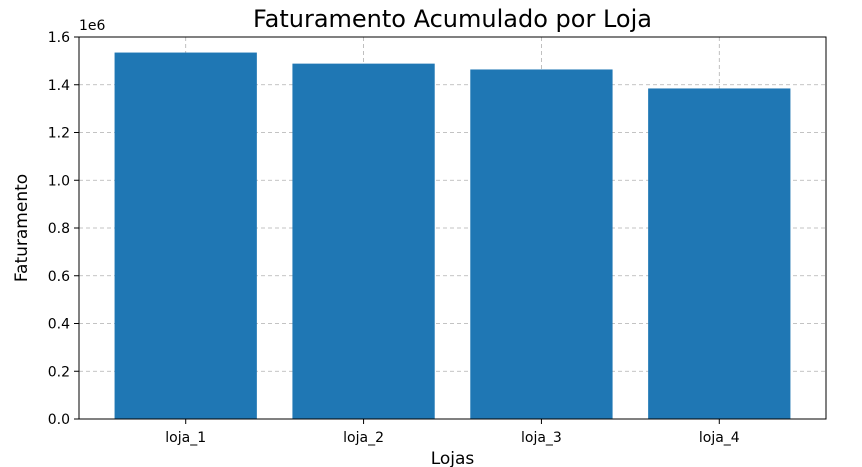  What do you see at coordinates (59, 229) in the screenshot?
I see `y-tick-label: 0.8` at bounding box center [59, 229].